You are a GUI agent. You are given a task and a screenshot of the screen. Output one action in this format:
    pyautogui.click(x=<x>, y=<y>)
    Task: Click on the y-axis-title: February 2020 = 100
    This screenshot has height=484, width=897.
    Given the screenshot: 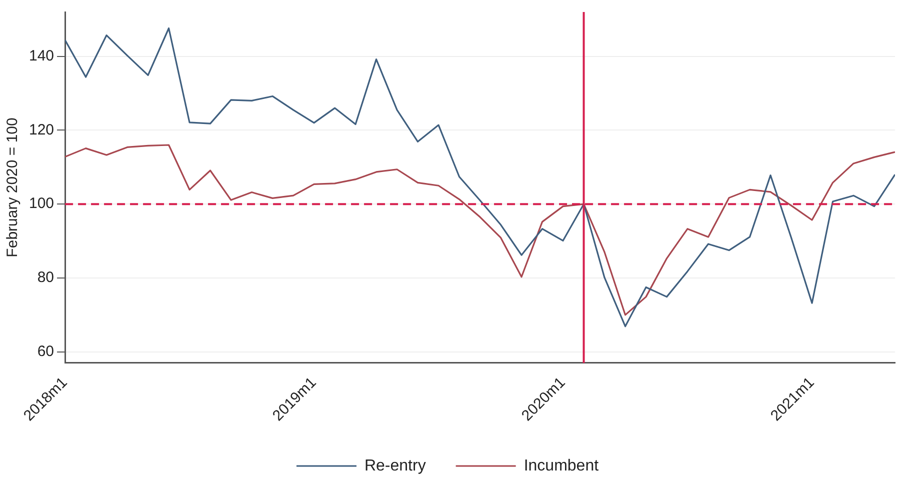 What is the action you would take?
    pyautogui.click(x=13, y=188)
    